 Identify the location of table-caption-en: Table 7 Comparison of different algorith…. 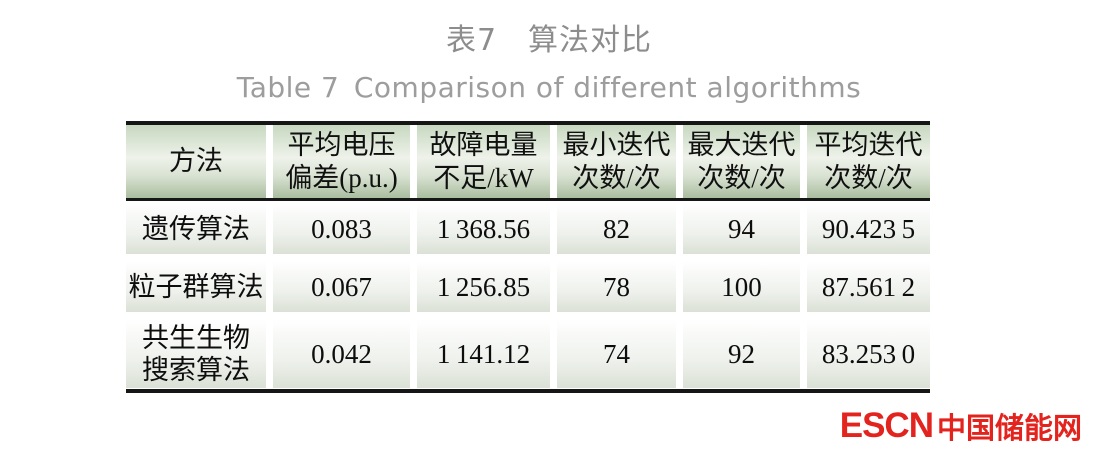
(549, 87).